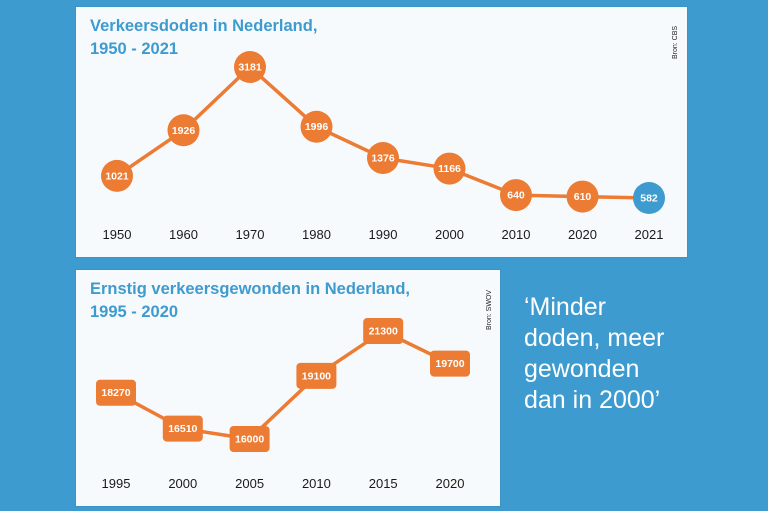 The image size is (768, 511). Describe the element at coordinates (203, 38) in the screenshot. I see `deaths-chart-title: Verkeersdoden in Nederland, 1950 - 2021` at that location.